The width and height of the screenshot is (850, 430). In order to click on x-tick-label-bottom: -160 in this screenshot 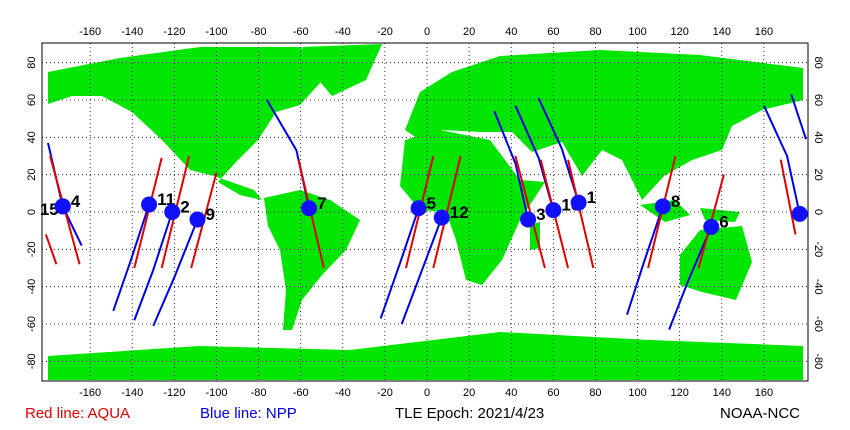, I will do `click(90, 393)`.